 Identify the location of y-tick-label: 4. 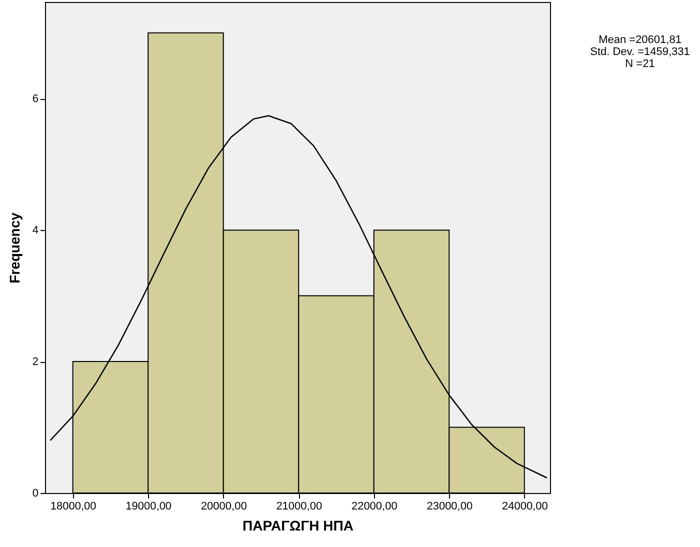
(35, 230).